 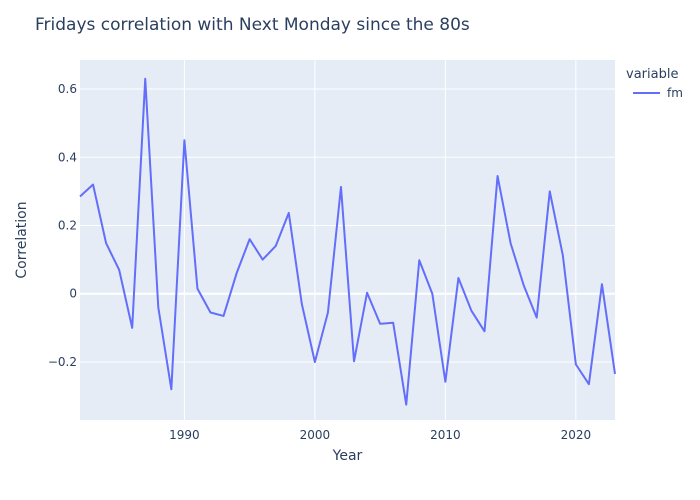 I want to click on x-tick-label: 2000, so click(x=315, y=435).